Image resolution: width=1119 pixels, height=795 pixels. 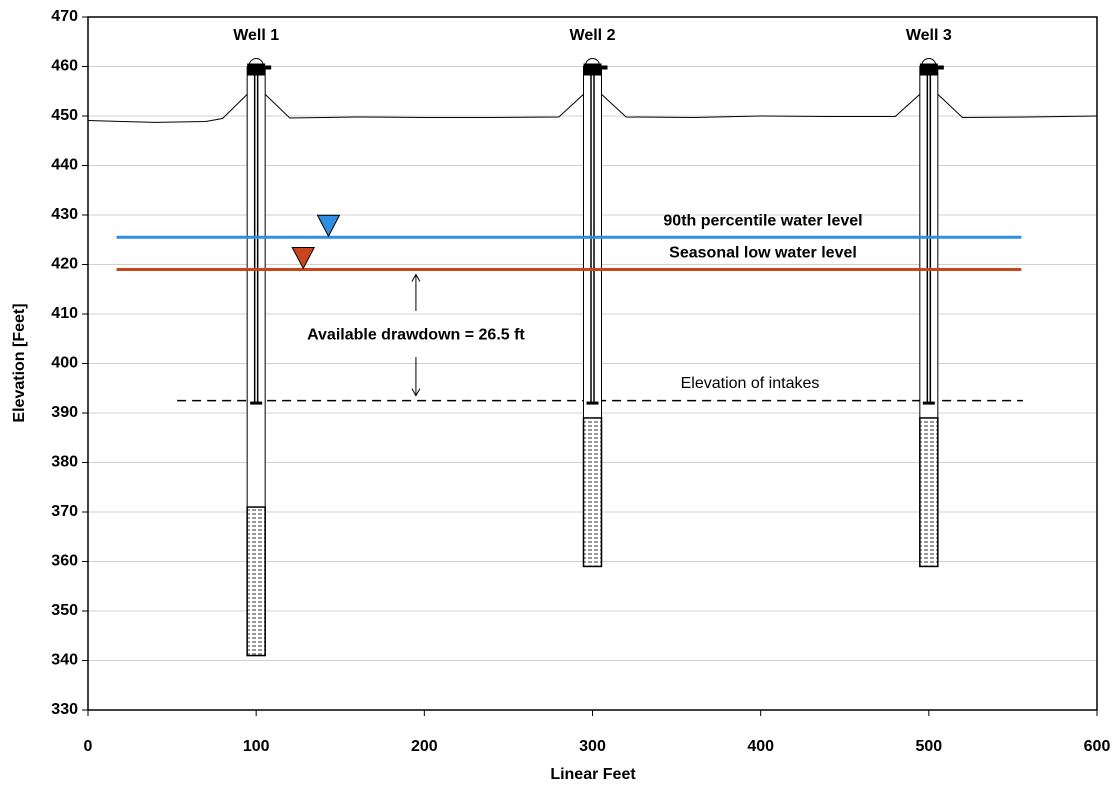 What do you see at coordinates (88, 746) in the screenshot?
I see `x-tick-label: 0` at bounding box center [88, 746].